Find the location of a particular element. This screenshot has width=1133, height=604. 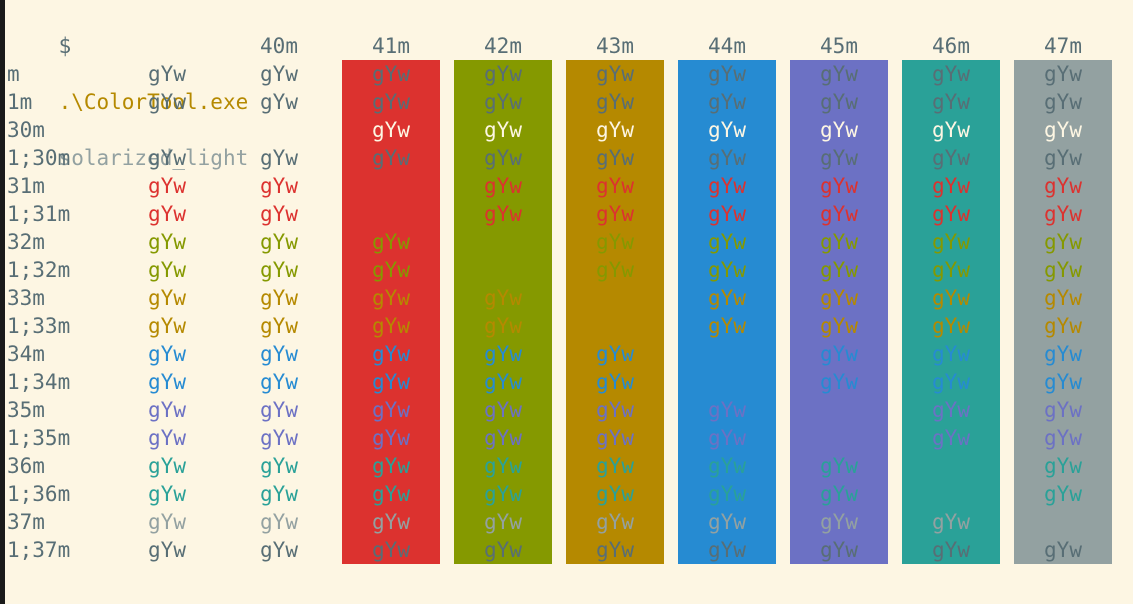

background-column-41m is located at coordinates (391, 312).